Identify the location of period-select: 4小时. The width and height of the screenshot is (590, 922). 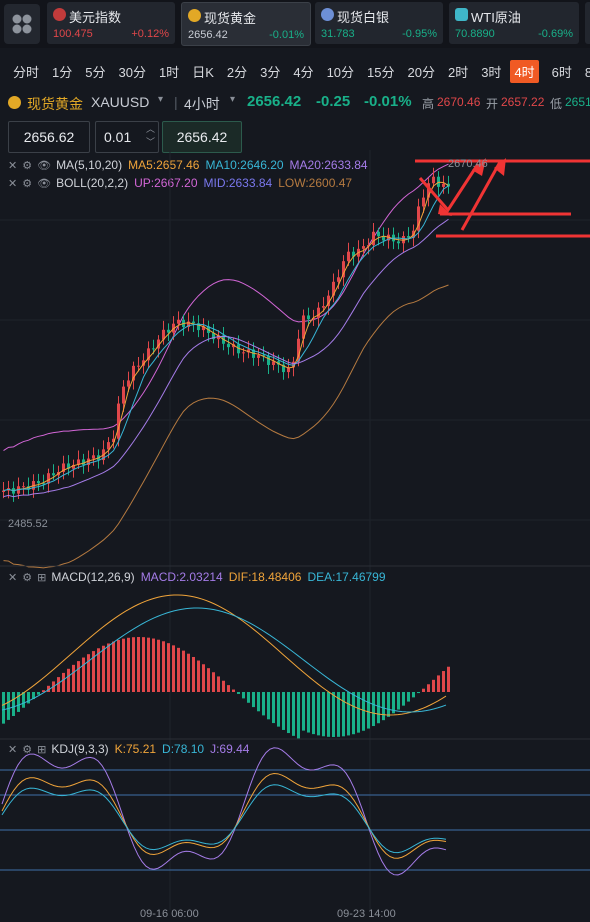
(202, 104).